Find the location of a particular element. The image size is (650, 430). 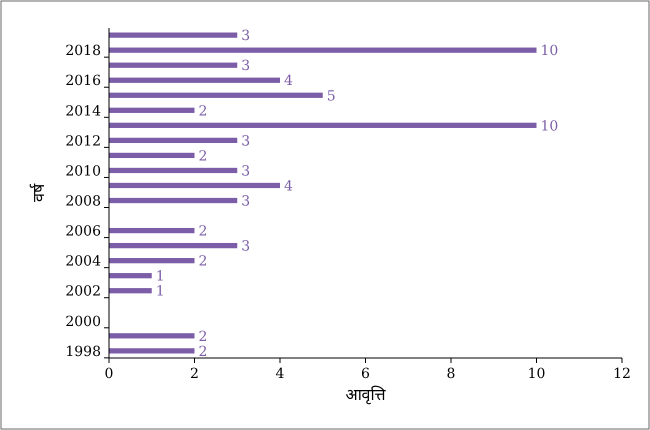

x-tick-label: 2 is located at coordinates (194, 374).